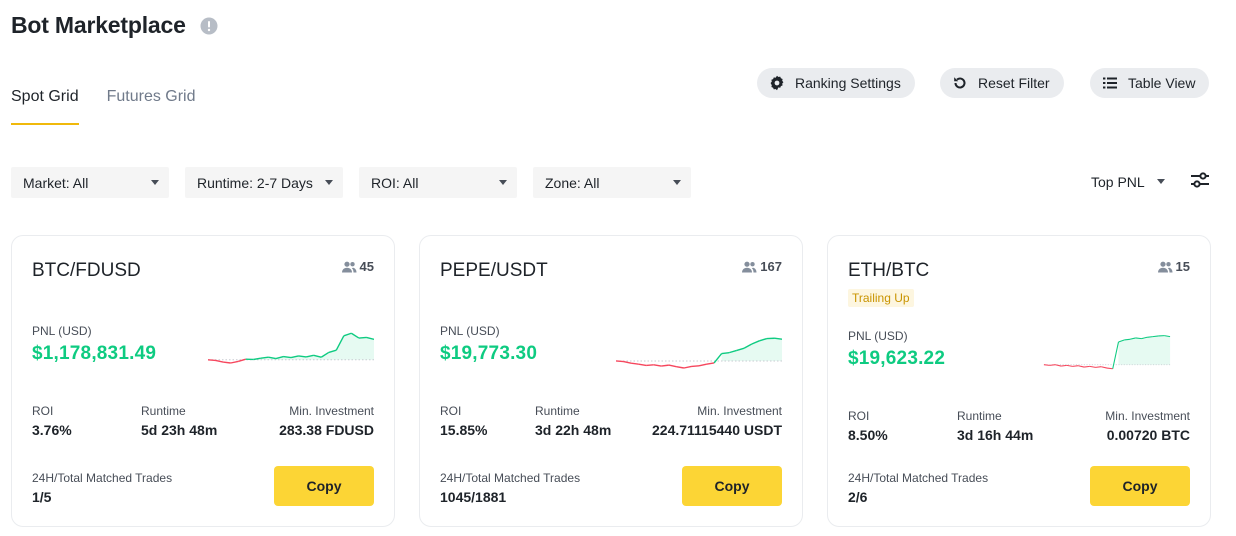  What do you see at coordinates (494, 270) in the screenshot?
I see `pair-name: PEPE/USDT` at bounding box center [494, 270].